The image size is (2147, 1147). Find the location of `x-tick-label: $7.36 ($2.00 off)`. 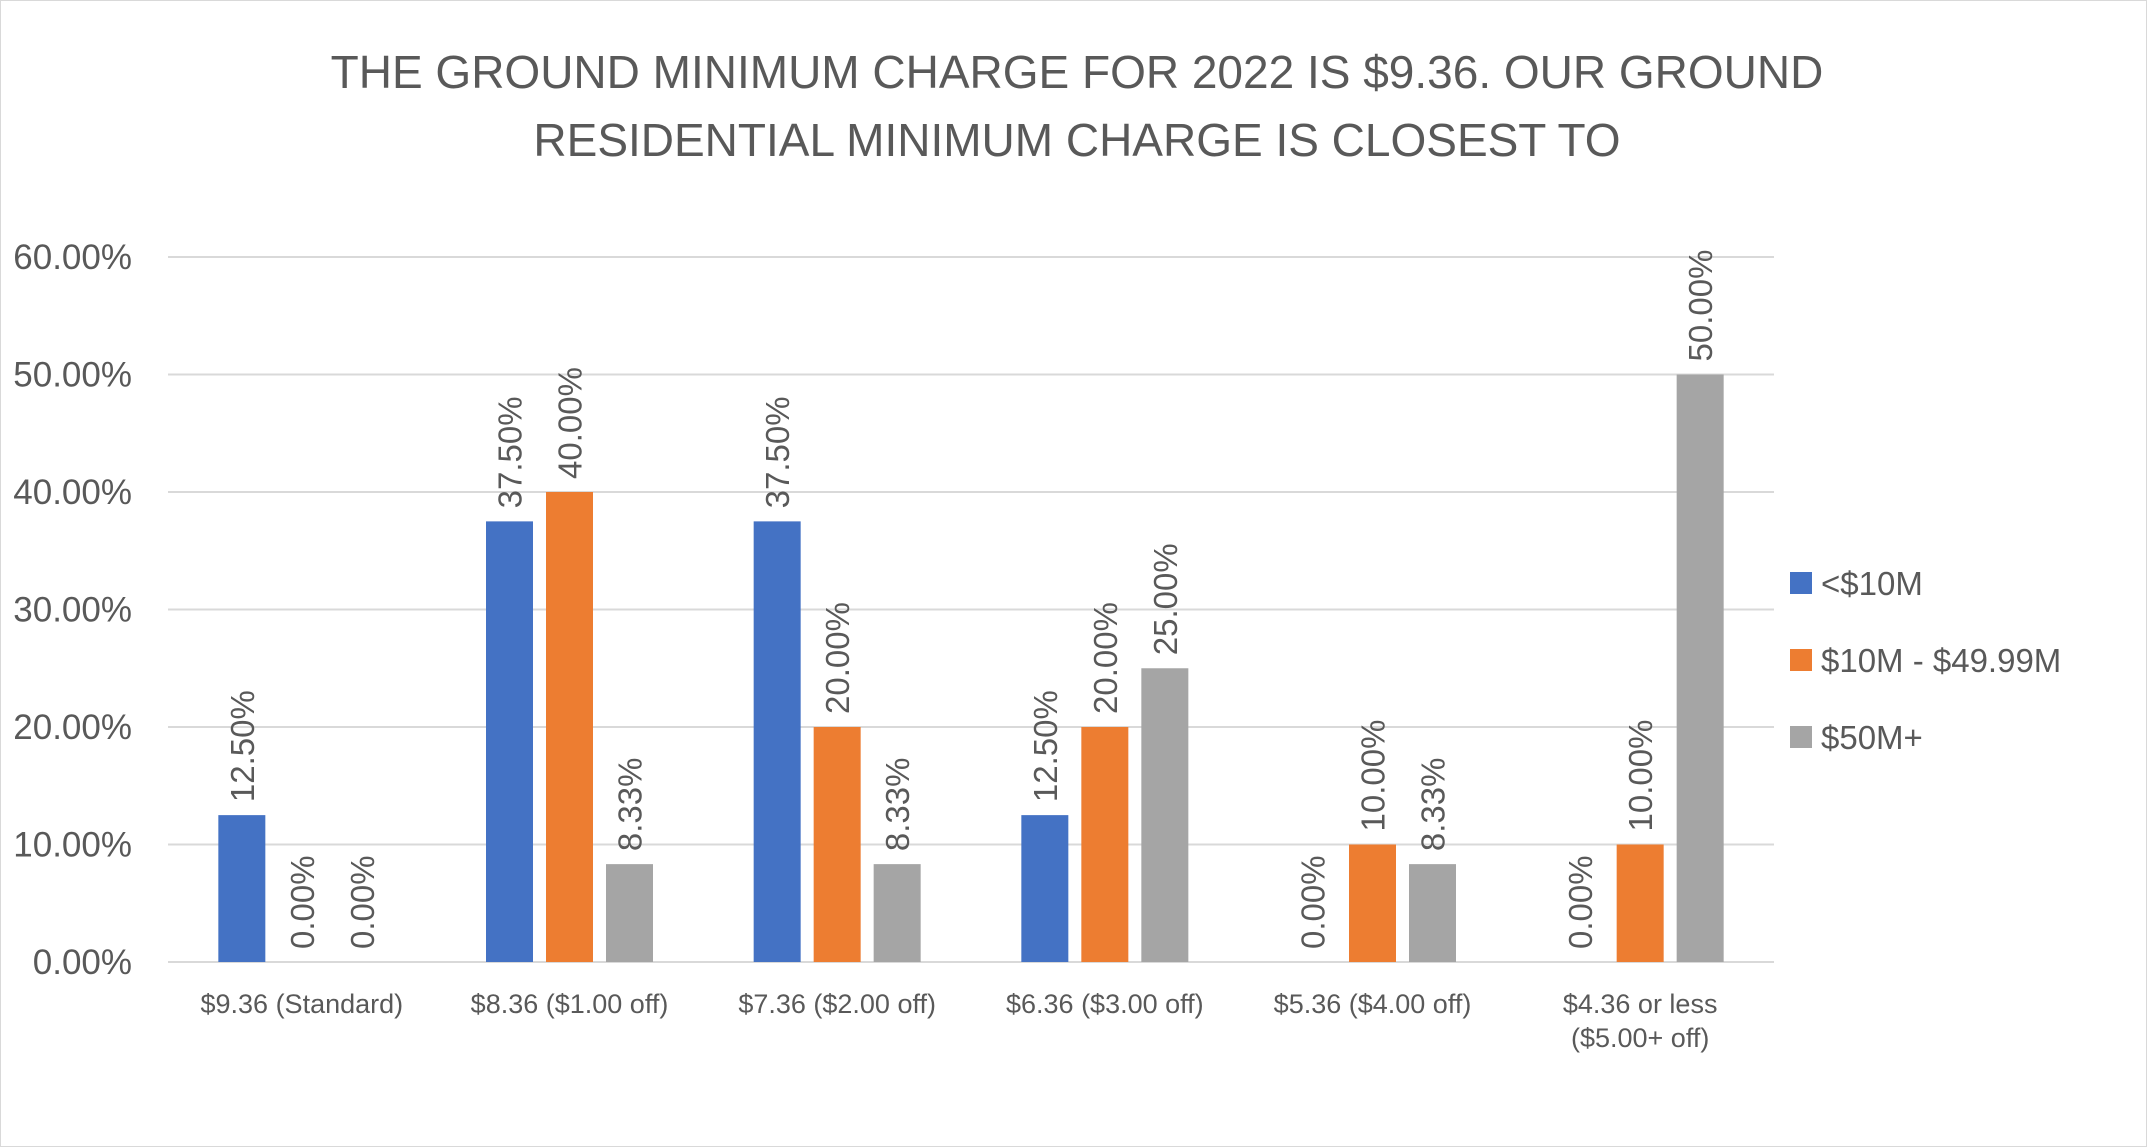

x-tick-label: $7.36 ($2.00 off) is located at coordinates (837, 1004).